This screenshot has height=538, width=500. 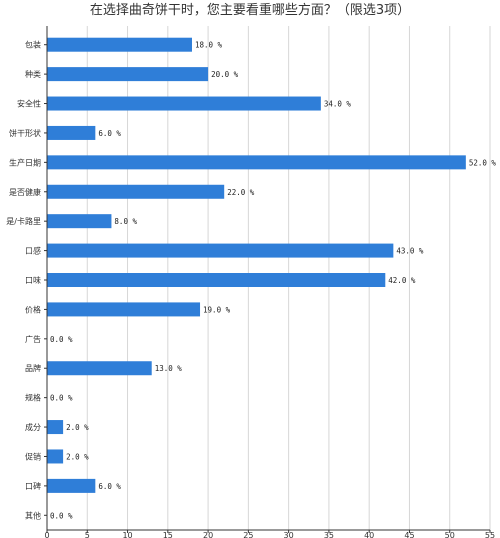 I want to click on data-label: 34.0 %, so click(x=338, y=104).